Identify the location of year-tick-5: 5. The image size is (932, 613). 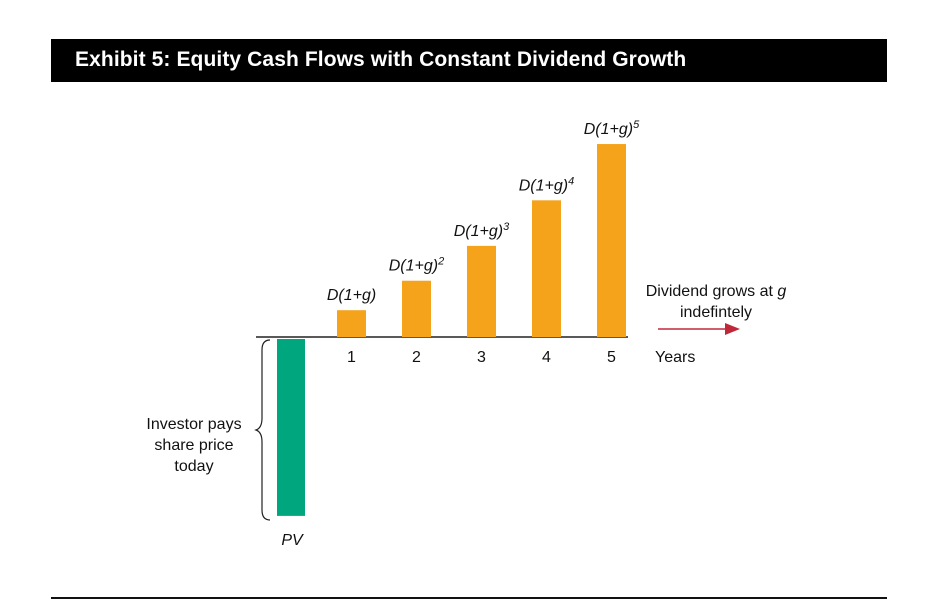
(611, 357).